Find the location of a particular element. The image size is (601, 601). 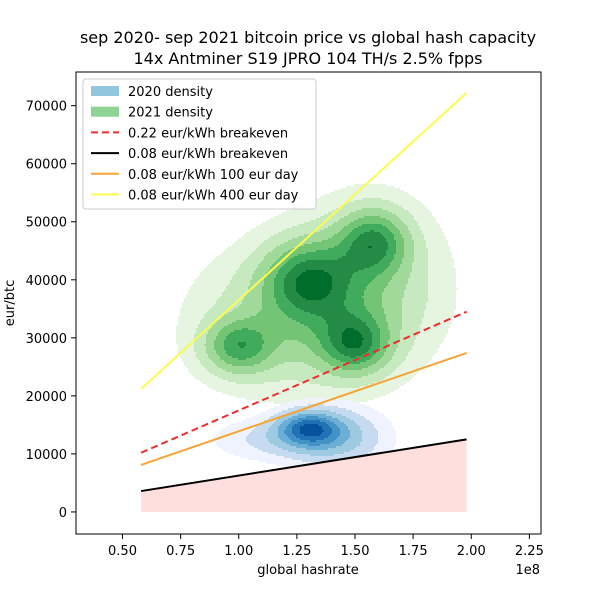

x-axis-label: global hashrate is located at coordinates (307, 570).